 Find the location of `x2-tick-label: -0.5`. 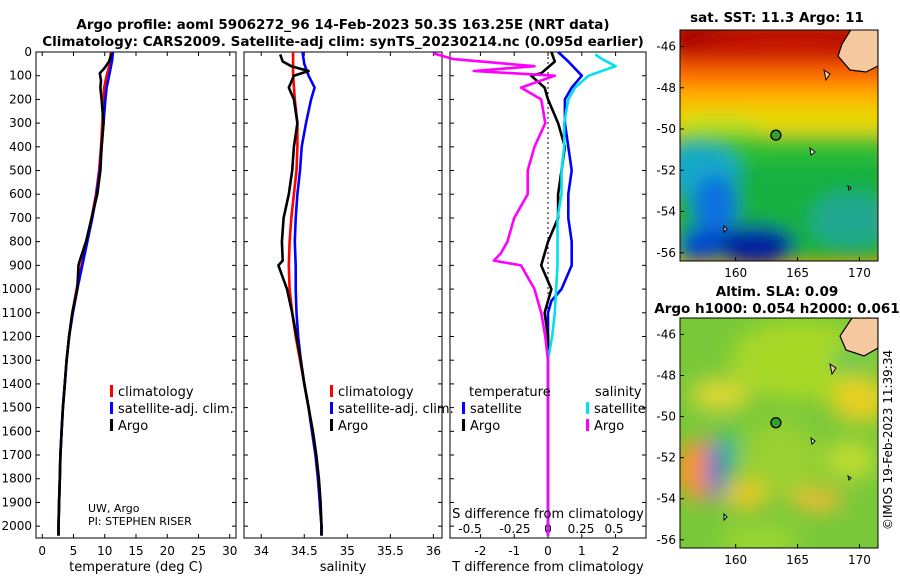

x2-tick-label: -0.5 is located at coordinates (469, 529).